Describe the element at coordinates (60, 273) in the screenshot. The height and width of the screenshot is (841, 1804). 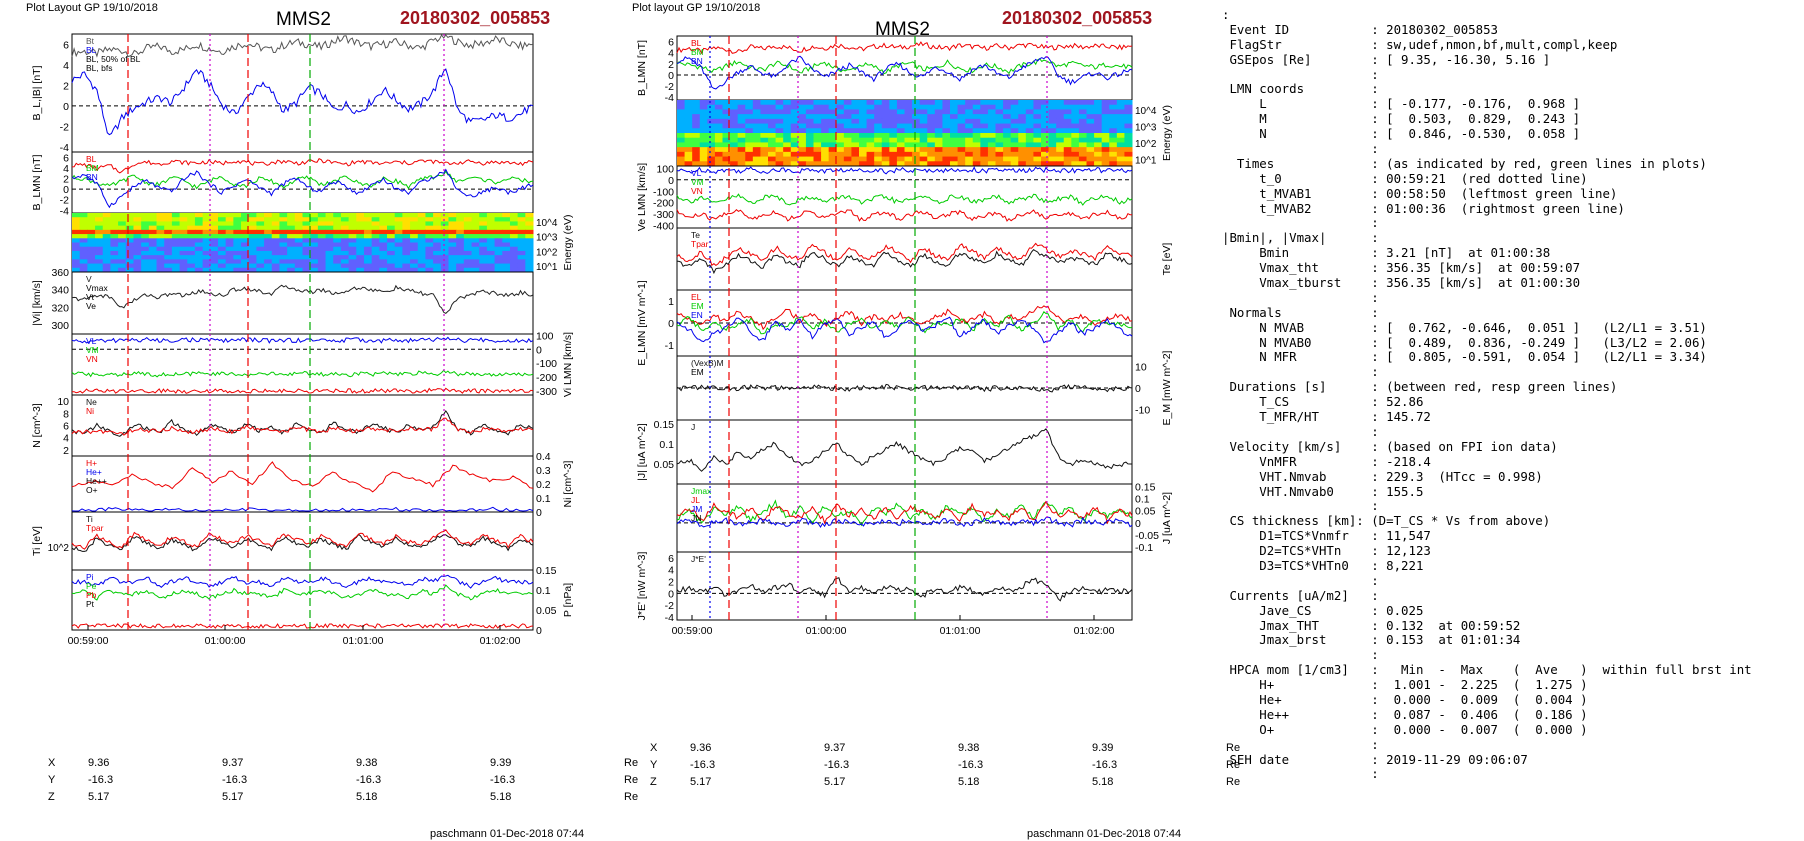
I see `y-tick-label: 360` at that location.